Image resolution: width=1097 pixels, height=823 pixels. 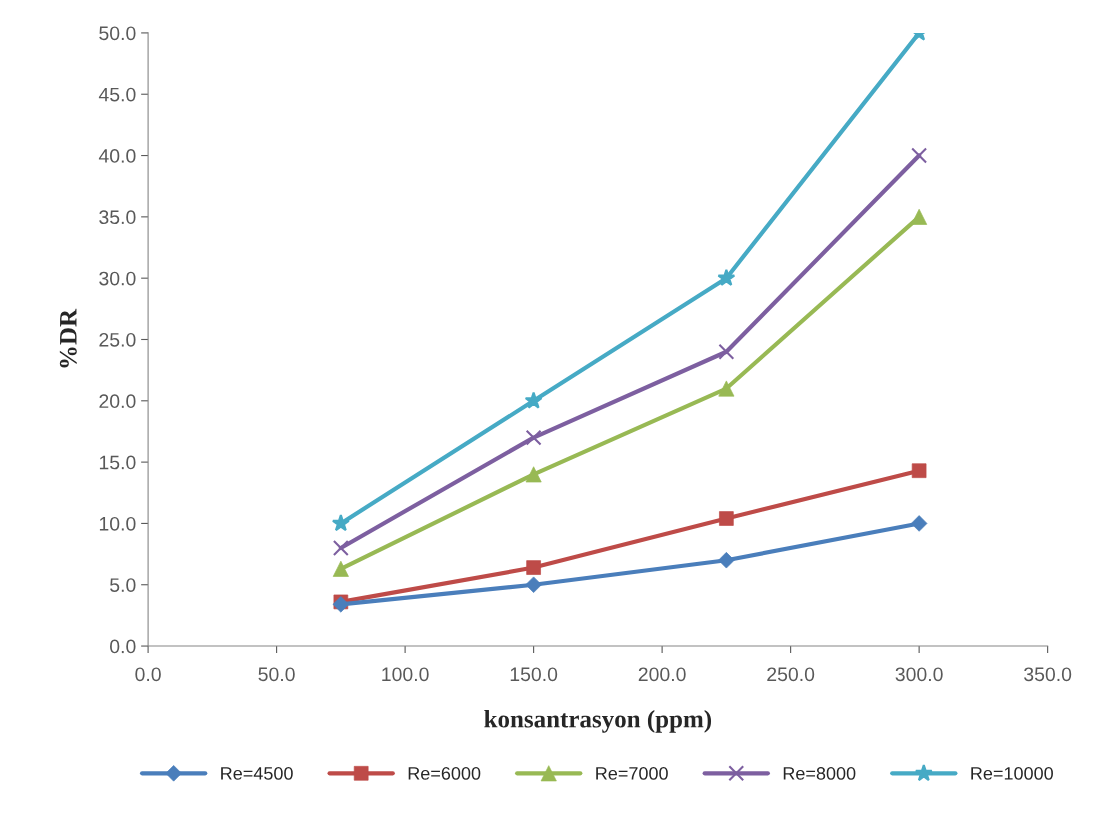 I want to click on legend-label: Re=8000, so click(x=819, y=773).